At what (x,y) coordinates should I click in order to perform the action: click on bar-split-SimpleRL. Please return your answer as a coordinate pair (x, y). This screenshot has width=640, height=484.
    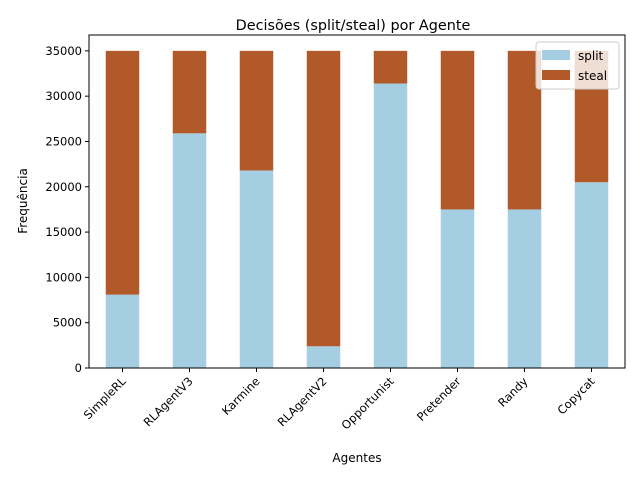
    Looking at the image, I should click on (122, 331).